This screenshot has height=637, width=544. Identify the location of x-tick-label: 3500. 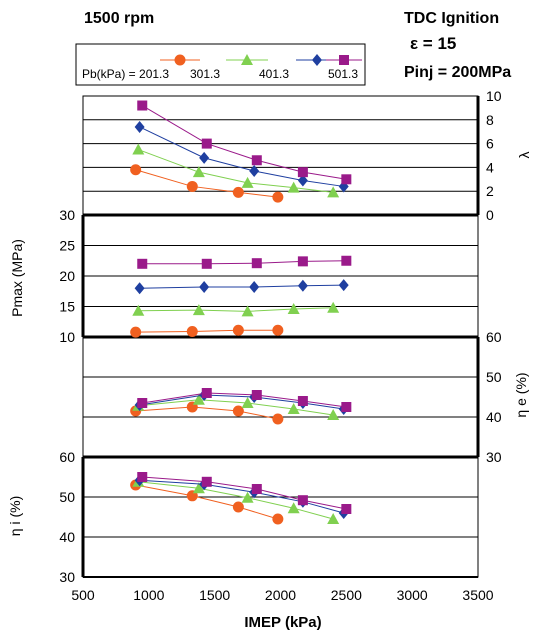
(477, 595).